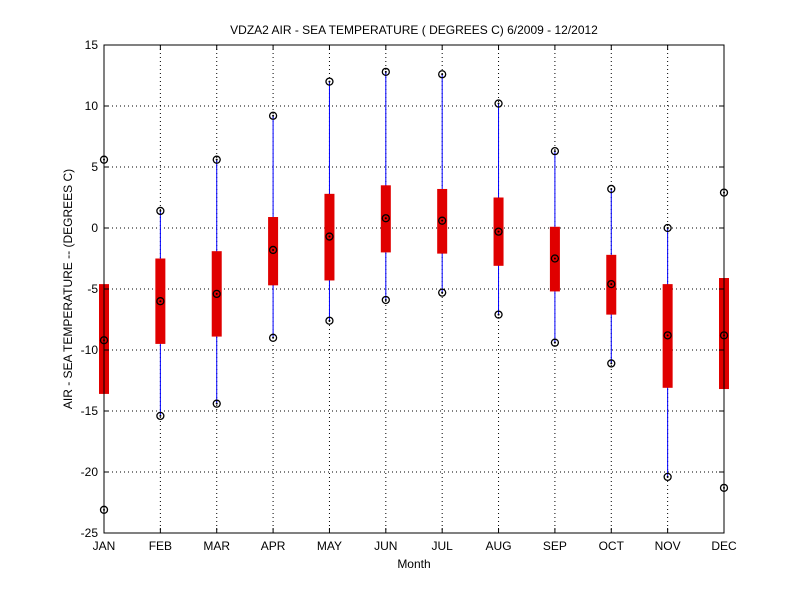  Describe the element at coordinates (385, 546) in the screenshot. I see `x-tick-label: JUN` at that location.